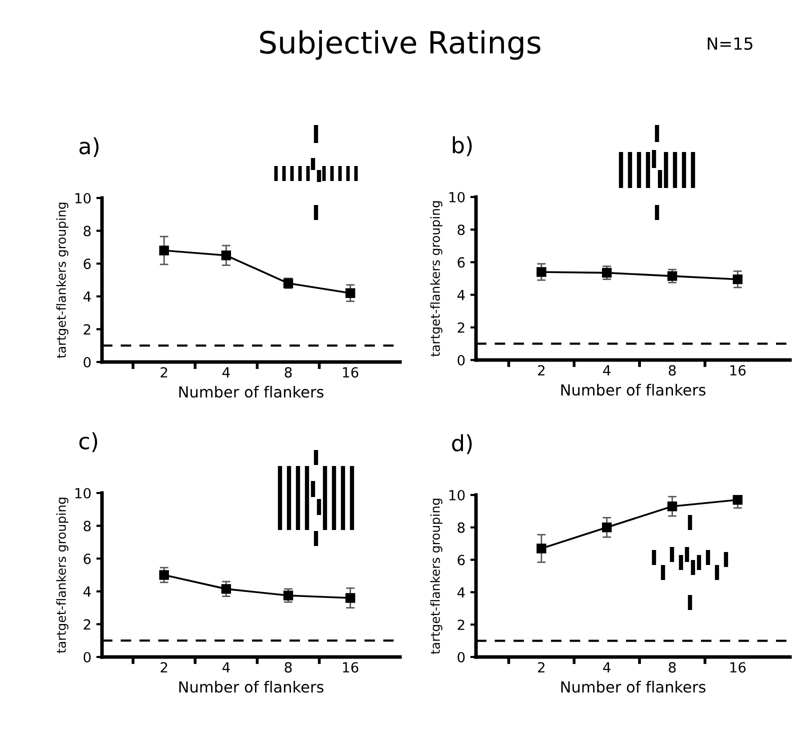  Describe the element at coordinates (730, 43) in the screenshot. I see `text: N=15` at that location.